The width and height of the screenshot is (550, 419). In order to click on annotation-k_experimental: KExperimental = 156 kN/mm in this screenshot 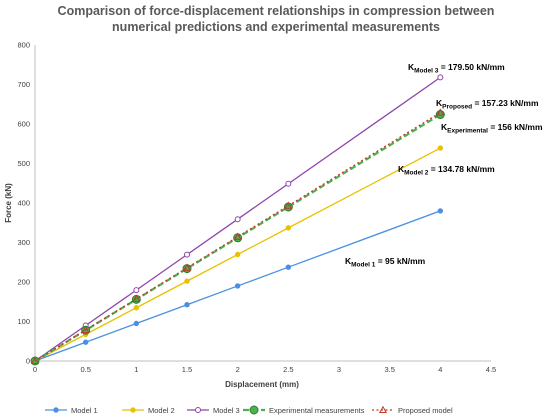, I will do `click(492, 128)`.